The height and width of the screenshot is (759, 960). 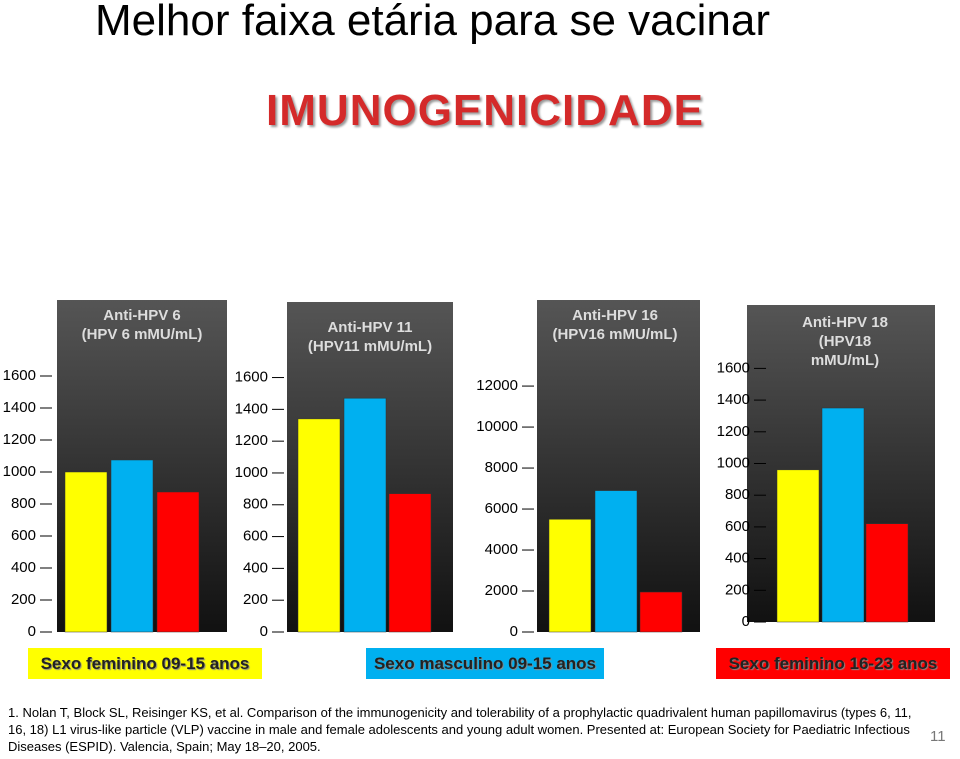 What do you see at coordinates (370, 337) in the screenshot?
I see `chart-title: Anti-HPV 11 (HPV11 mMU/mL)` at bounding box center [370, 337].